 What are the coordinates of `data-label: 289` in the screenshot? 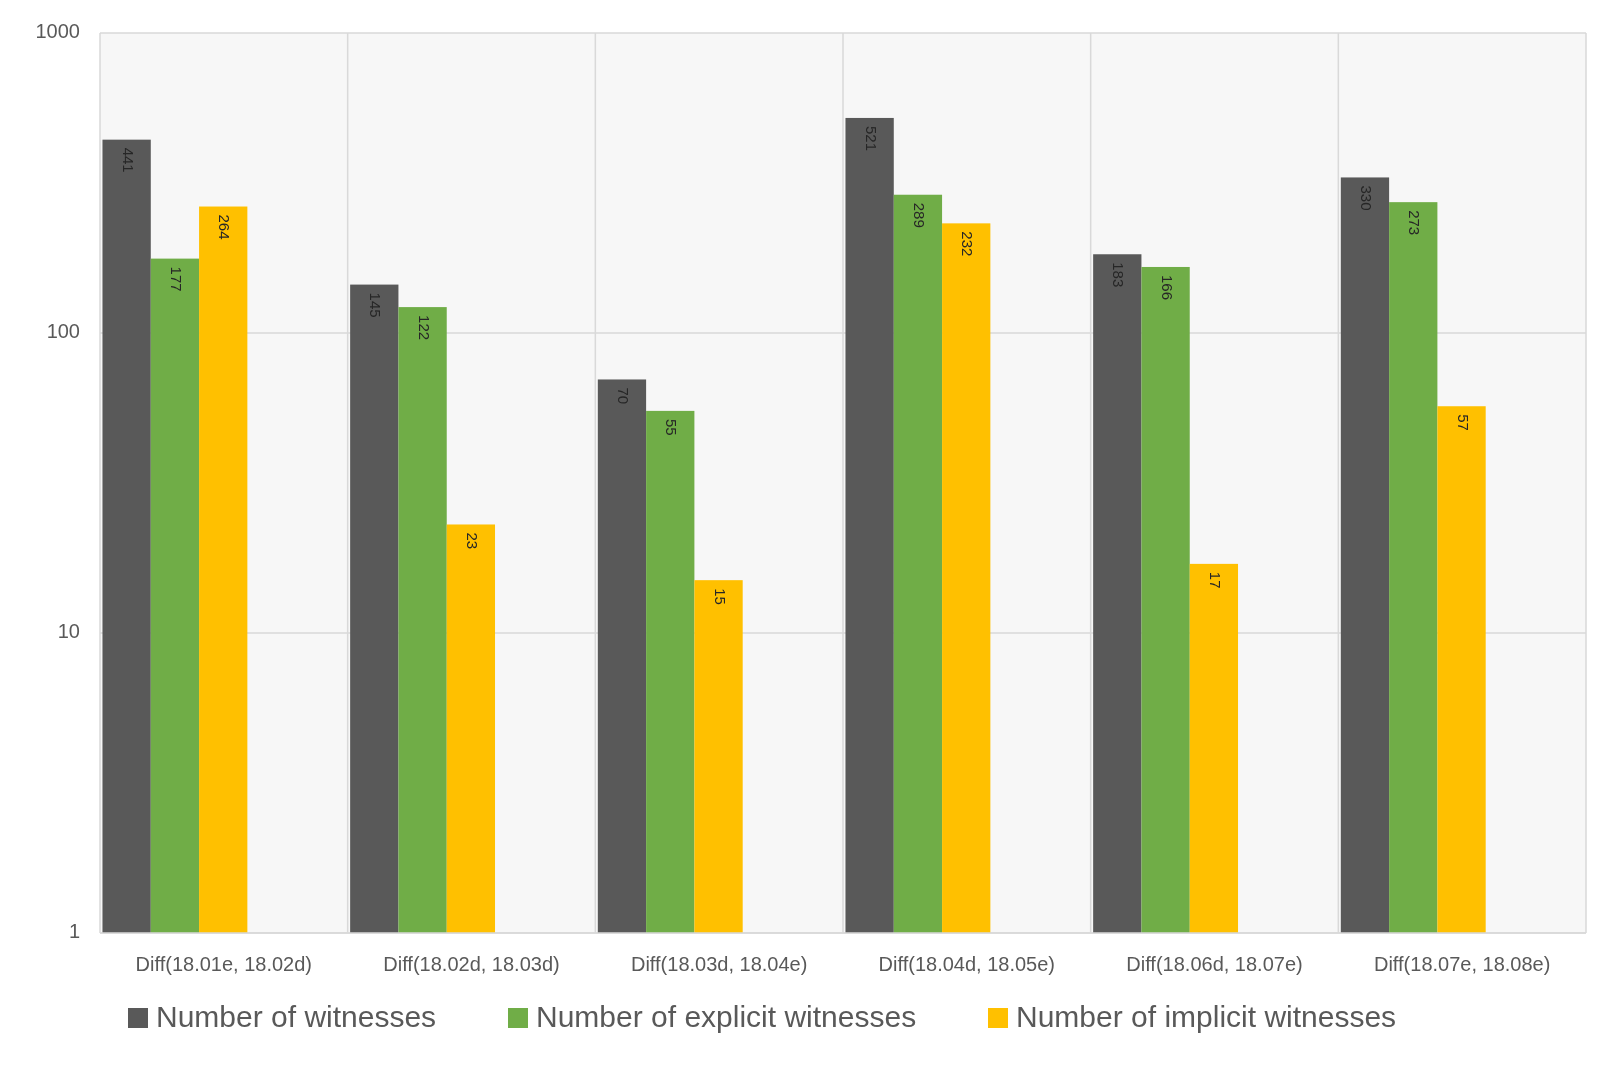 It's located at (919, 215).